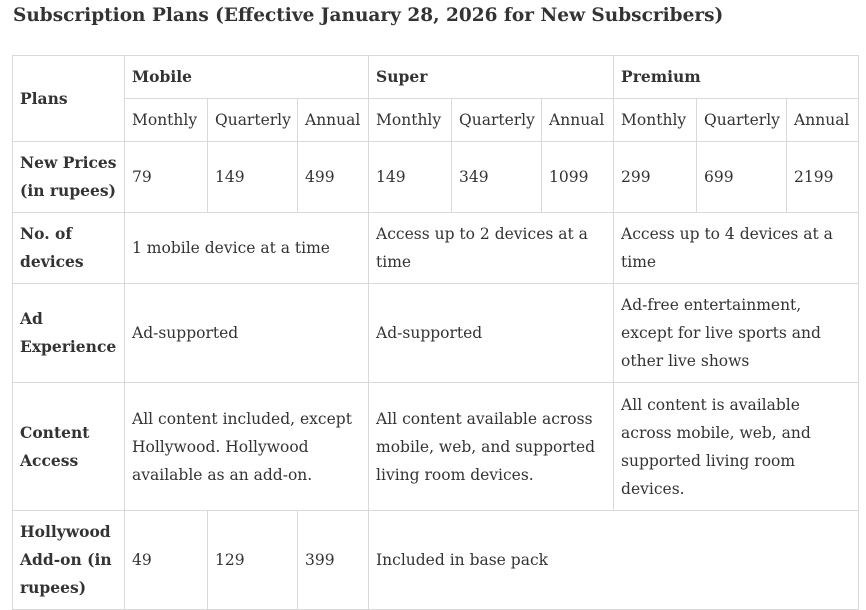 The image size is (866, 610). I want to click on period-header-super-monthly: Monthly, so click(410, 120).